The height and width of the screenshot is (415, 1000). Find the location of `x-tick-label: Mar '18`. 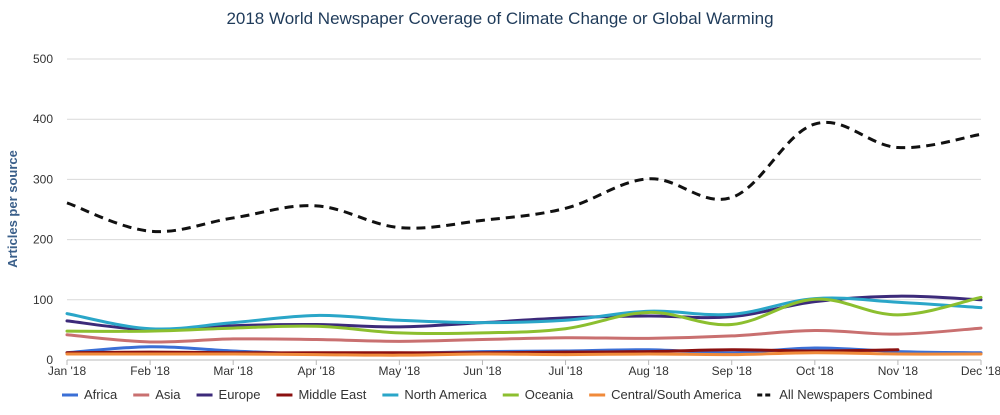

x-tick-label: Mar '18 is located at coordinates (233, 371).